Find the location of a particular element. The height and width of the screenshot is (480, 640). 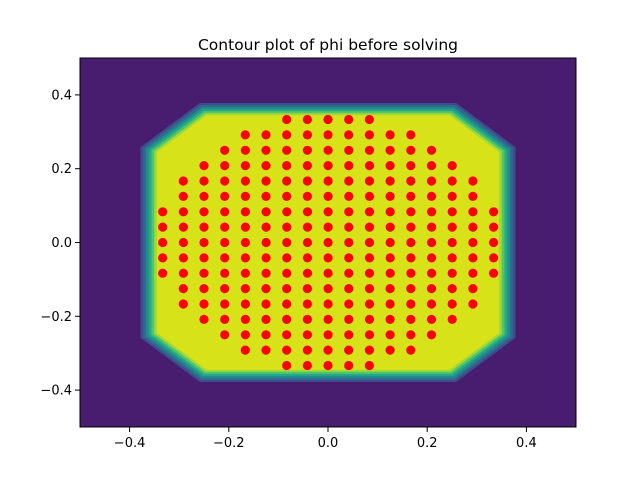

x-axis: −0.4 −0.2 0.0 0.2 0.4 is located at coordinates (325, 439).